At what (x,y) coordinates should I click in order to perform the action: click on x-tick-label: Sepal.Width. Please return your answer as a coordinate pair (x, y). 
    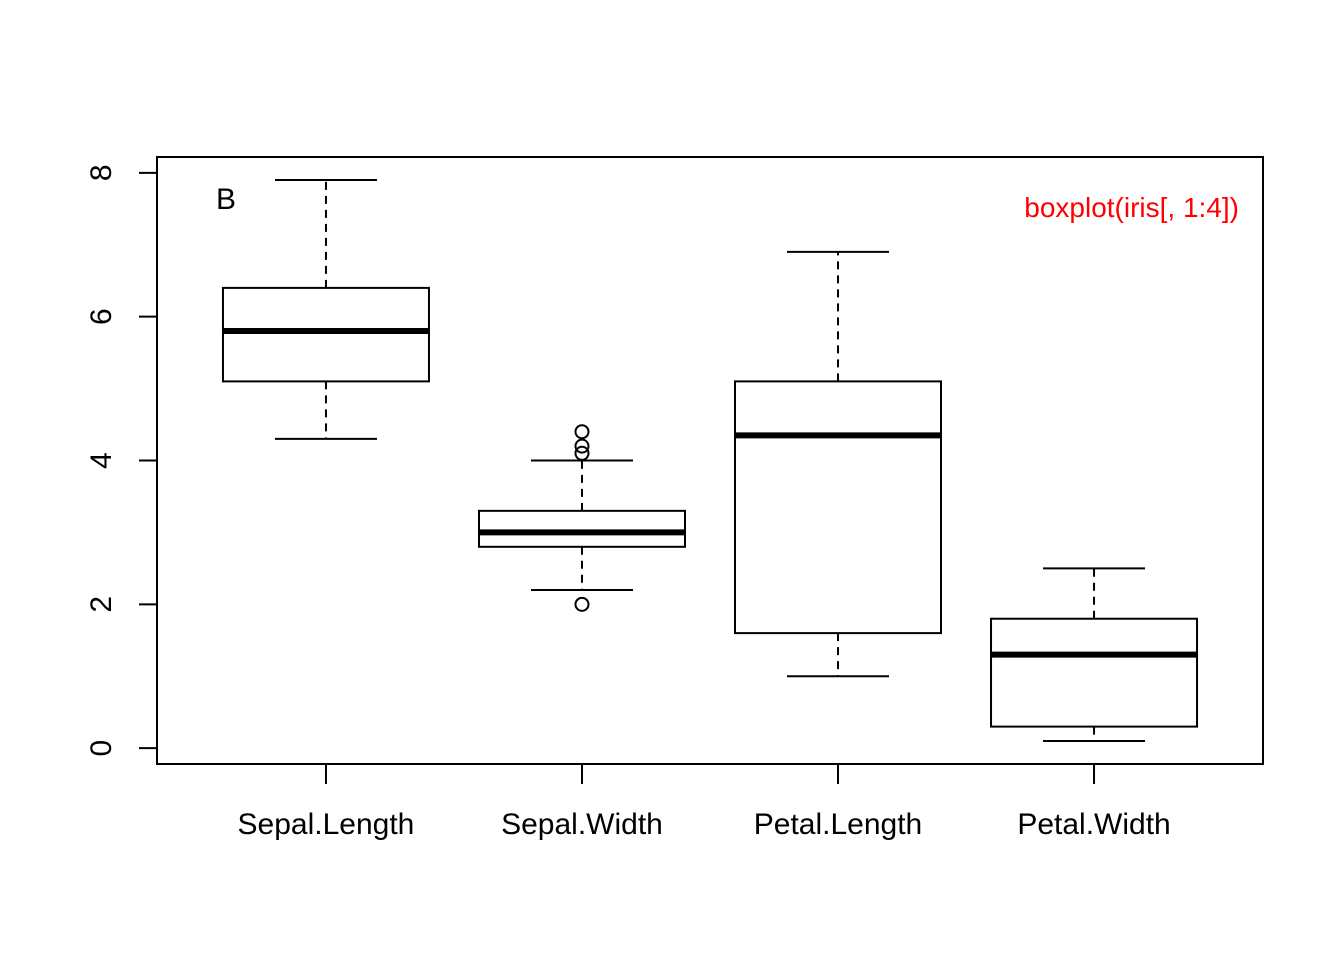
    Looking at the image, I should click on (582, 824).